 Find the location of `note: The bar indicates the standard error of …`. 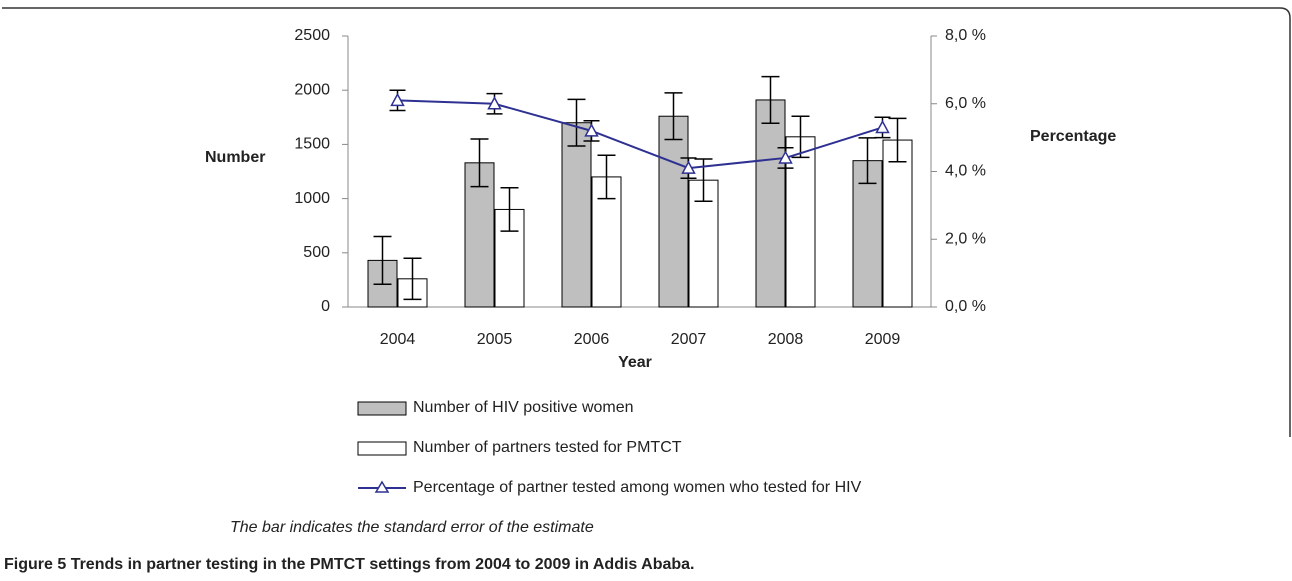

note: The bar indicates the standard error of … is located at coordinates (412, 527).